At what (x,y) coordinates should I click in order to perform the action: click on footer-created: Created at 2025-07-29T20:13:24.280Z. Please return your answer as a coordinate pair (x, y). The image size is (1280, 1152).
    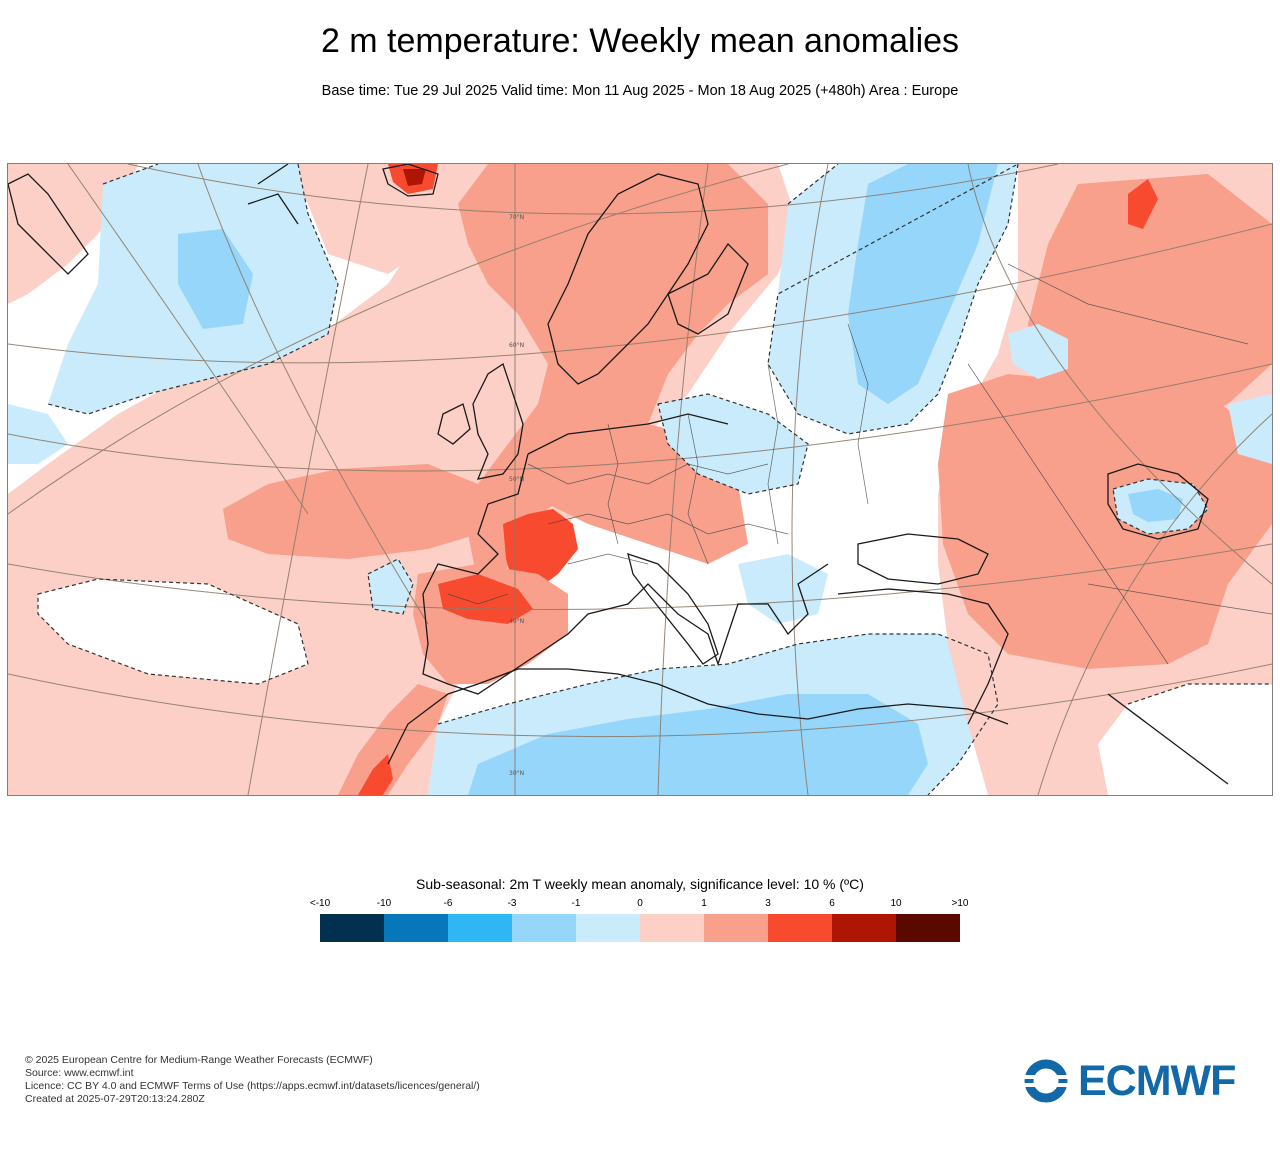
    Looking at the image, I should click on (115, 1099).